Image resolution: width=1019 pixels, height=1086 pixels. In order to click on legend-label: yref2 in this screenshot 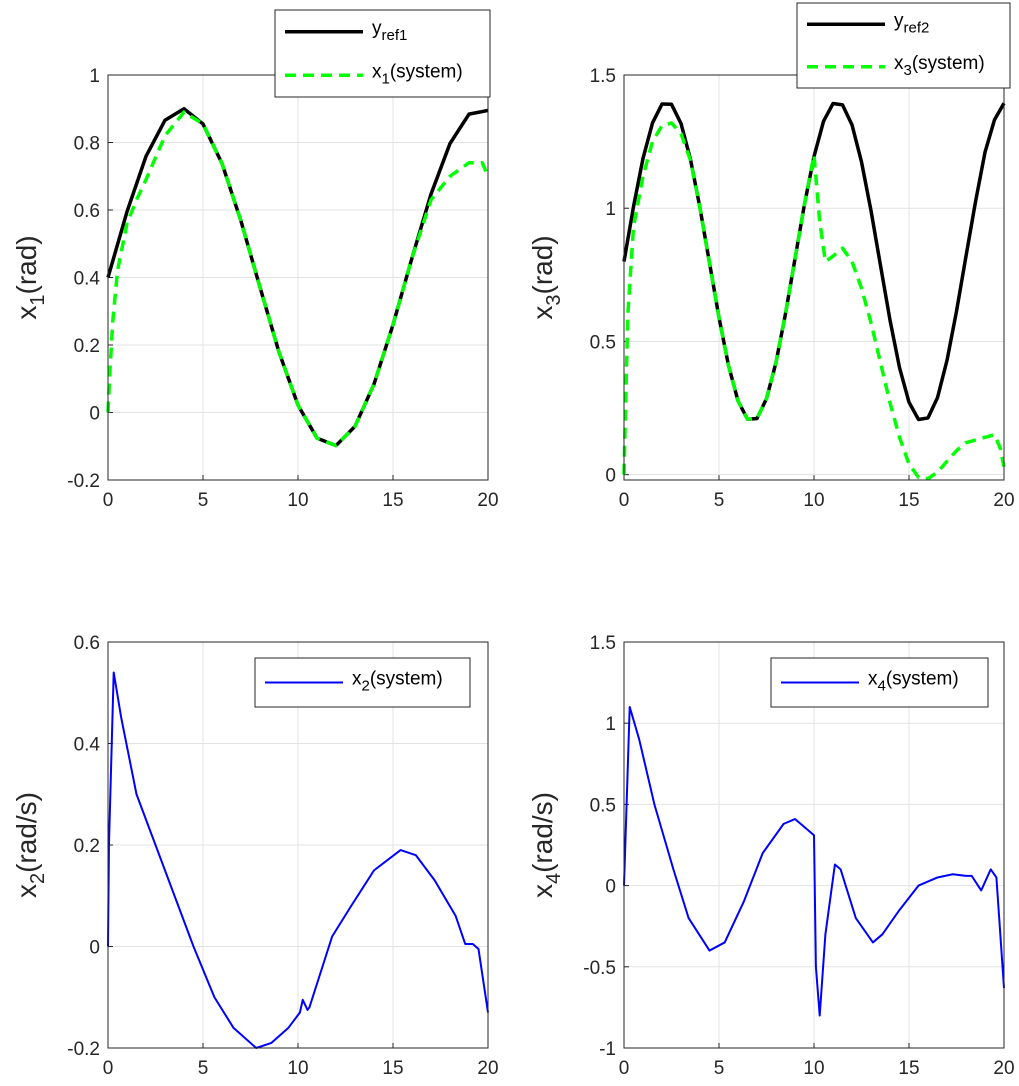, I will do `click(911, 23)`.